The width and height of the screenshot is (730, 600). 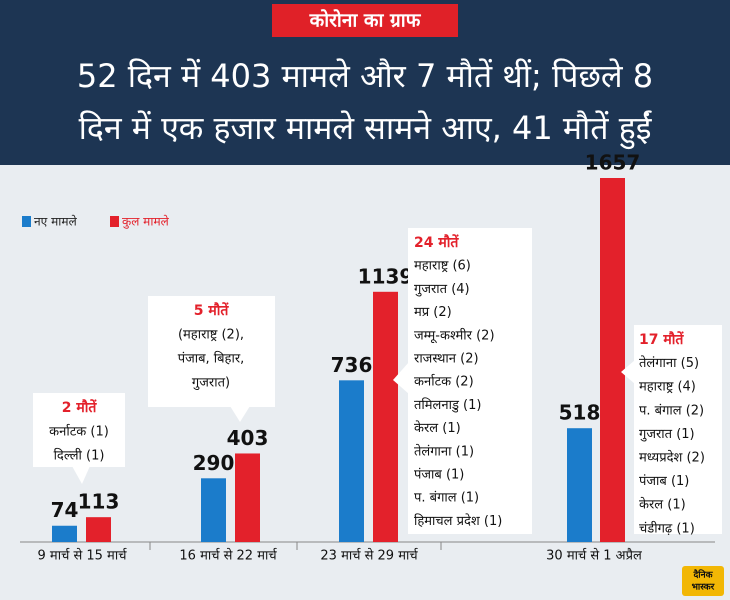 What do you see at coordinates (458, 521) in the screenshot?
I see `callout-line: हिमाचल प्रदेश (1)` at bounding box center [458, 521].